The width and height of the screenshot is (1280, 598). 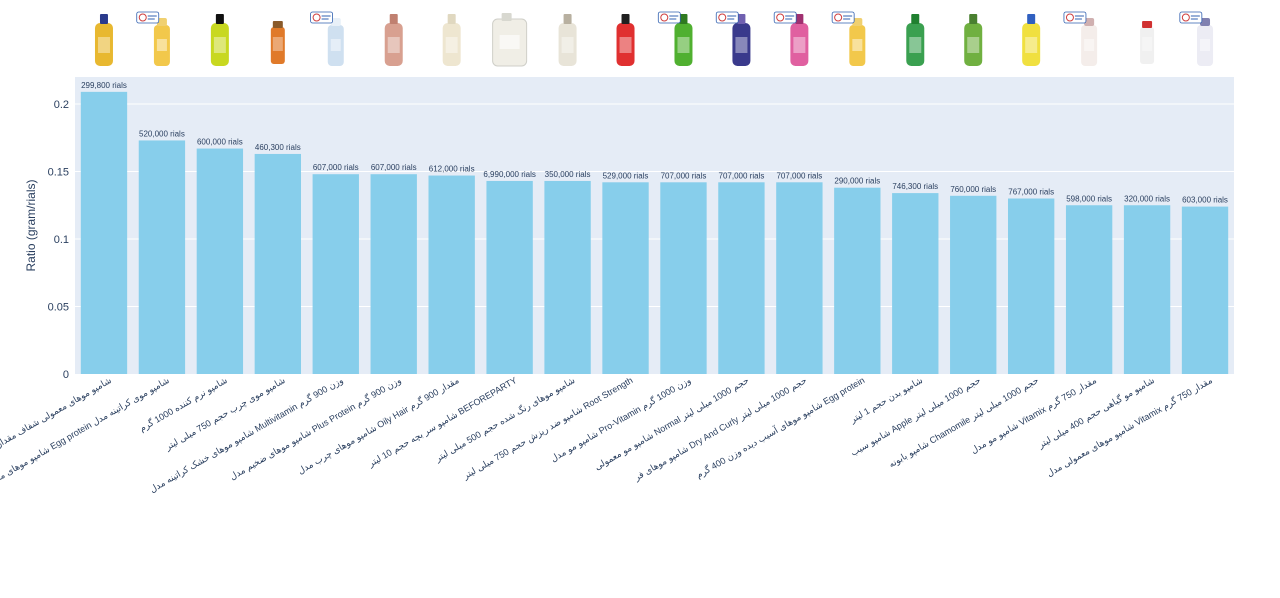 What do you see at coordinates (1205, 200) in the screenshot?
I see `bar-label: 603,000 rials` at bounding box center [1205, 200].